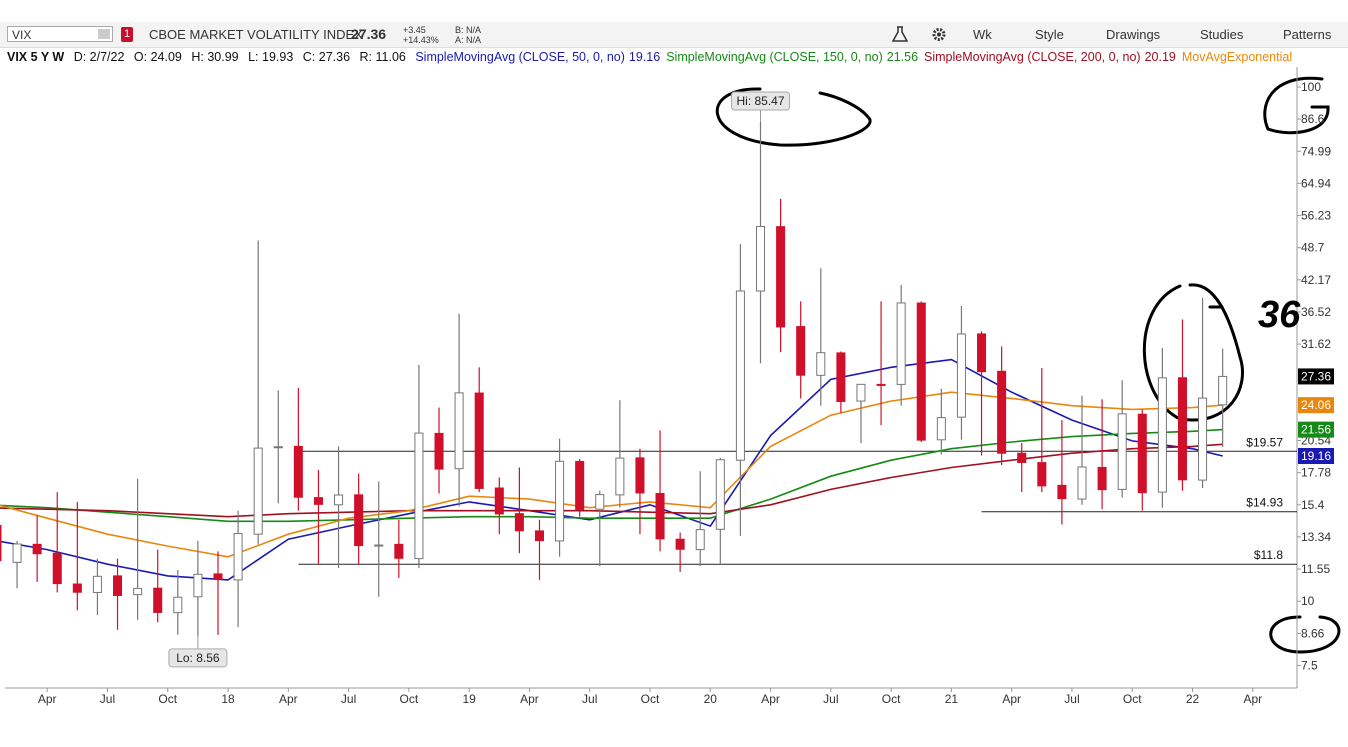  I want to click on dropdown-arrow, so click(104, 34).